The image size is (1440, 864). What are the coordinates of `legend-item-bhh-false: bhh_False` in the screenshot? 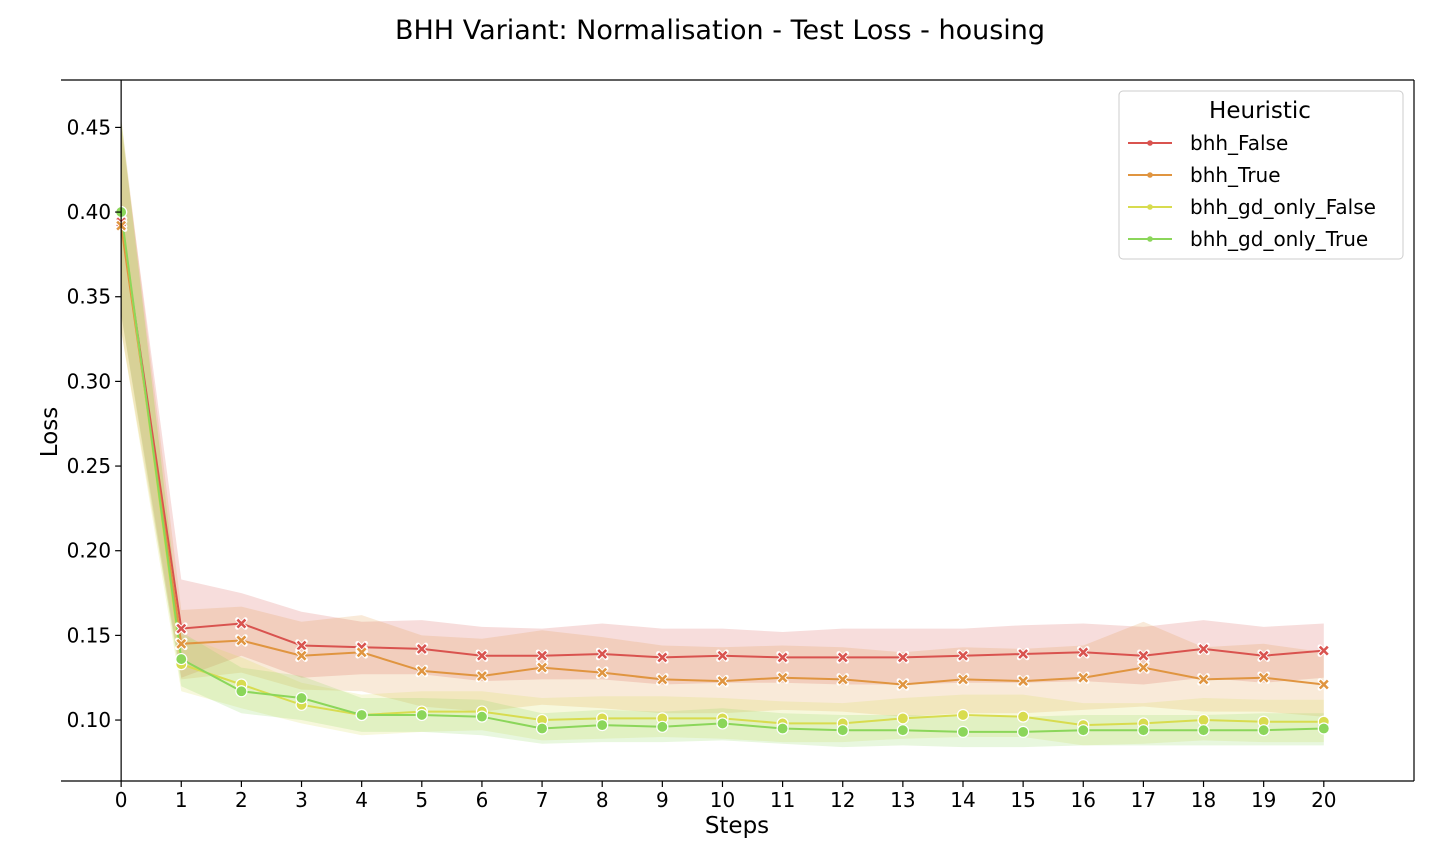 It's located at (1208, 143).